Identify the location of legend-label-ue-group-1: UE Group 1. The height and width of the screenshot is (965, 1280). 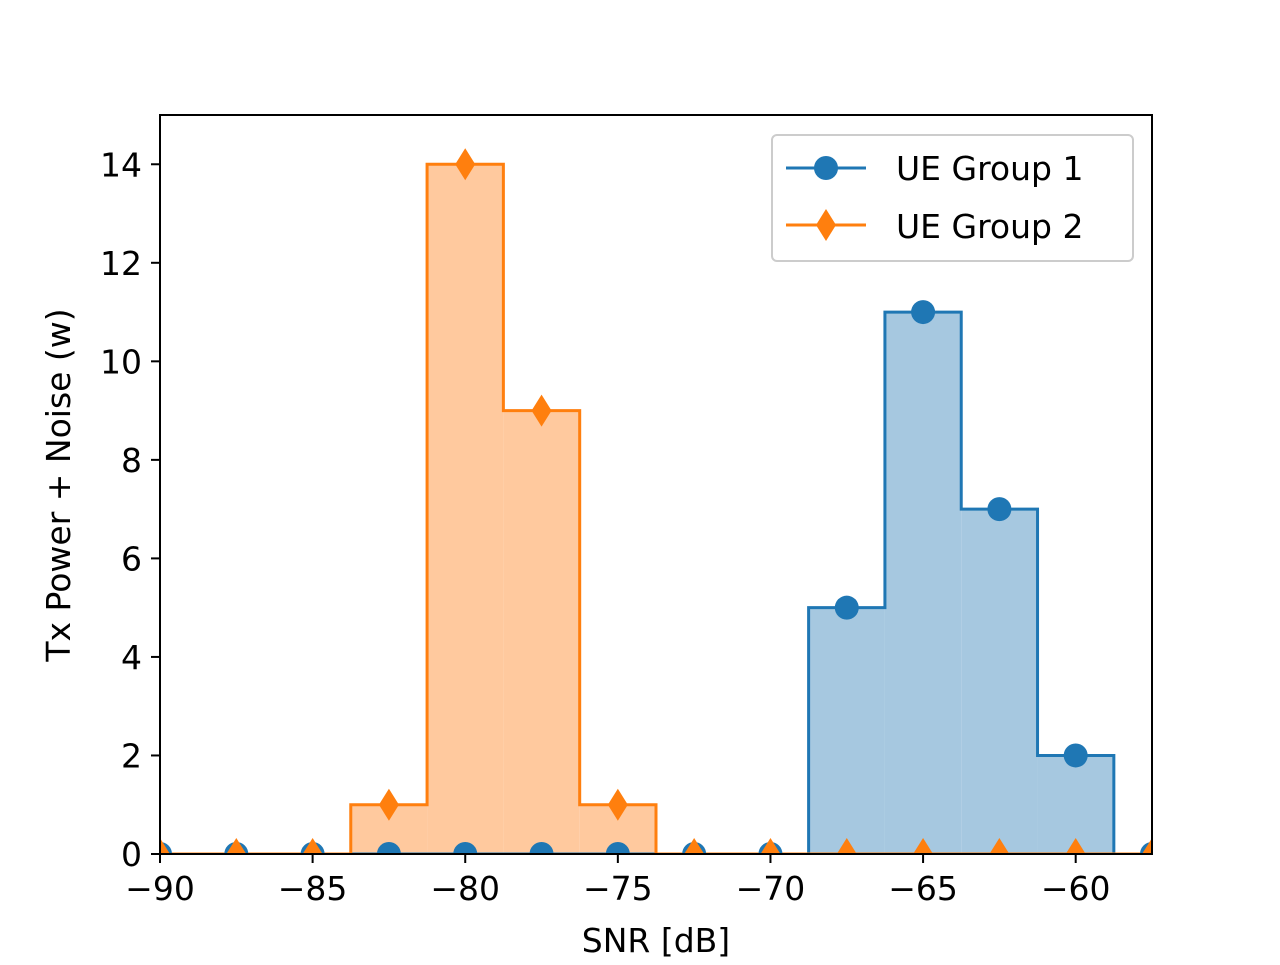
(989, 168).